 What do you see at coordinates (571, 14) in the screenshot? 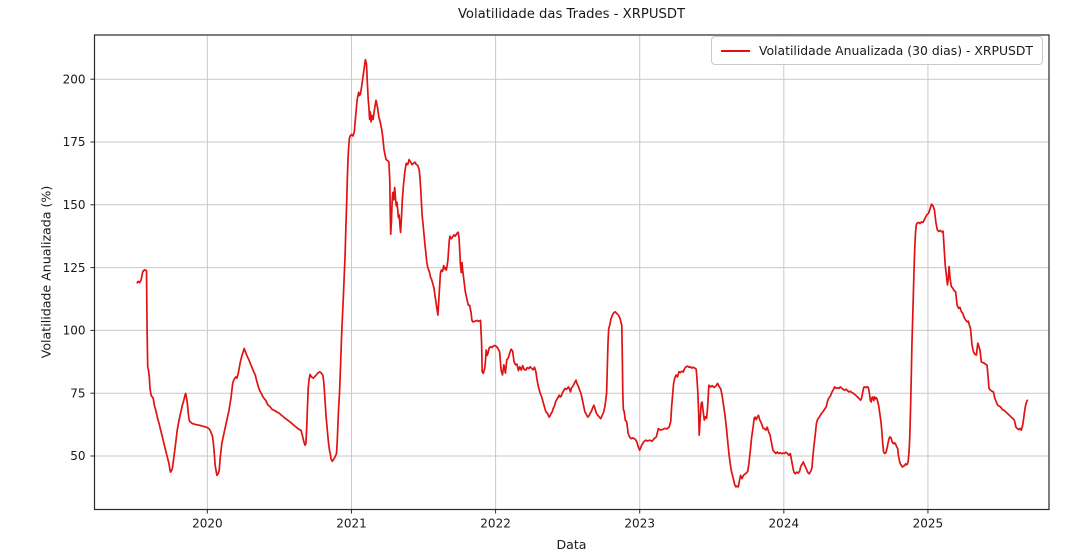
I see `chart-title: Volatilidade das Trades - XRPUSDT` at bounding box center [571, 14].